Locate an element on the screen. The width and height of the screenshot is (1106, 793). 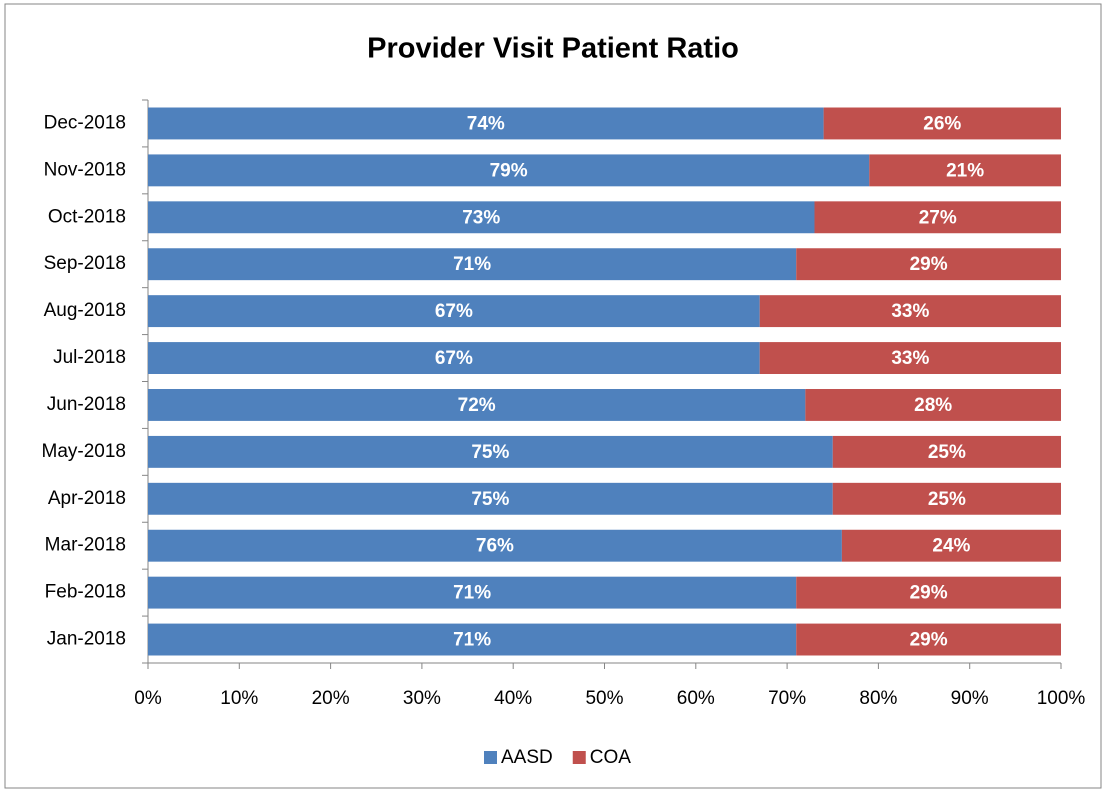
x-tick-label: 90% is located at coordinates (970, 698).